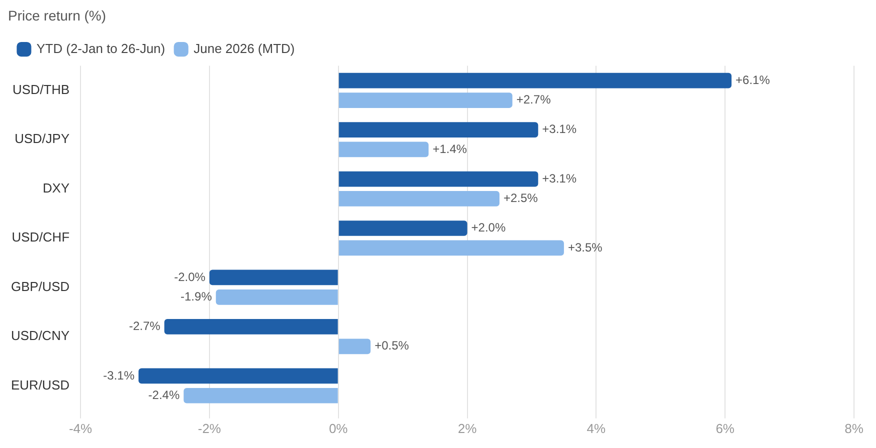 Image resolution: width=876 pixels, height=448 pixels. Describe the element at coordinates (42, 138) in the screenshot. I see `y-tick-label: USD/JPY` at that location.